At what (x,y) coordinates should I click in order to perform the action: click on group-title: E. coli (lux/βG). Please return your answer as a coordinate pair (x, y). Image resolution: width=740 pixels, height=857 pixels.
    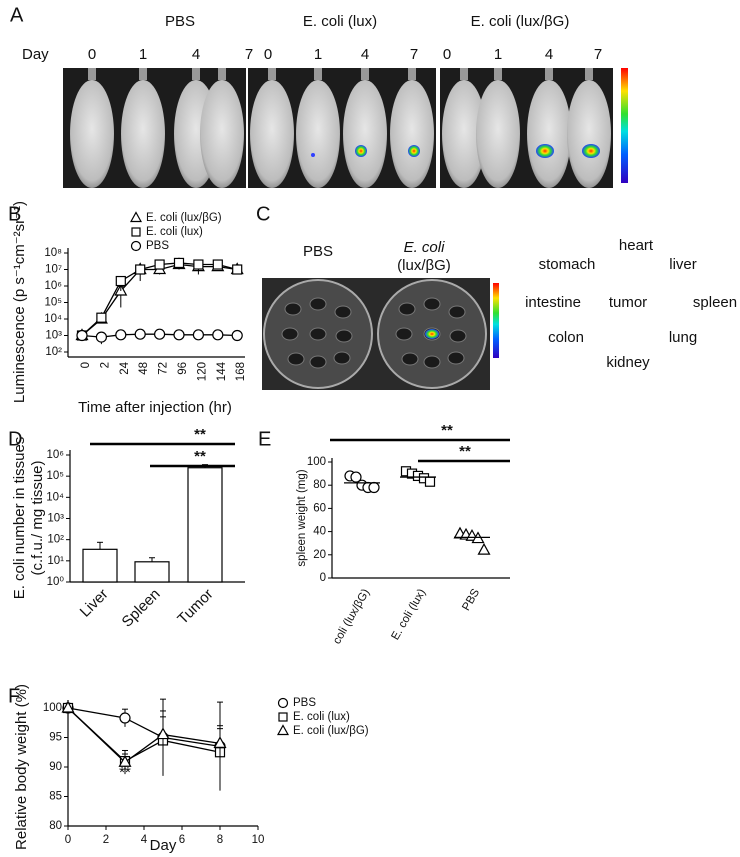
    Looking at the image, I should click on (520, 21).